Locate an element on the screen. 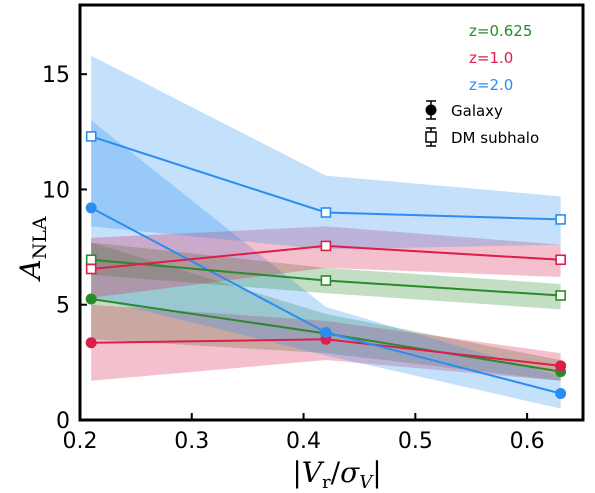  x-tick-label-4: 0.6 is located at coordinates (527, 441).